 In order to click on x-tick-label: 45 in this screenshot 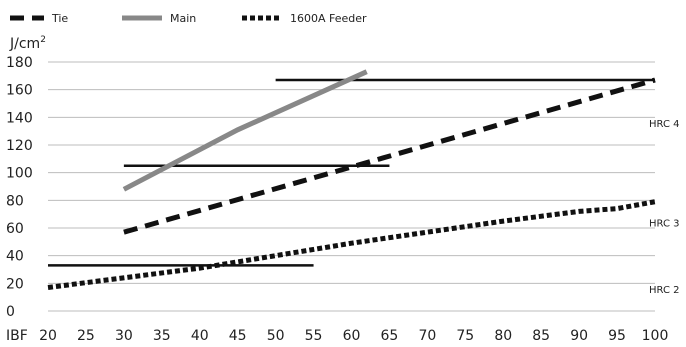, I will do `click(238, 336)`.